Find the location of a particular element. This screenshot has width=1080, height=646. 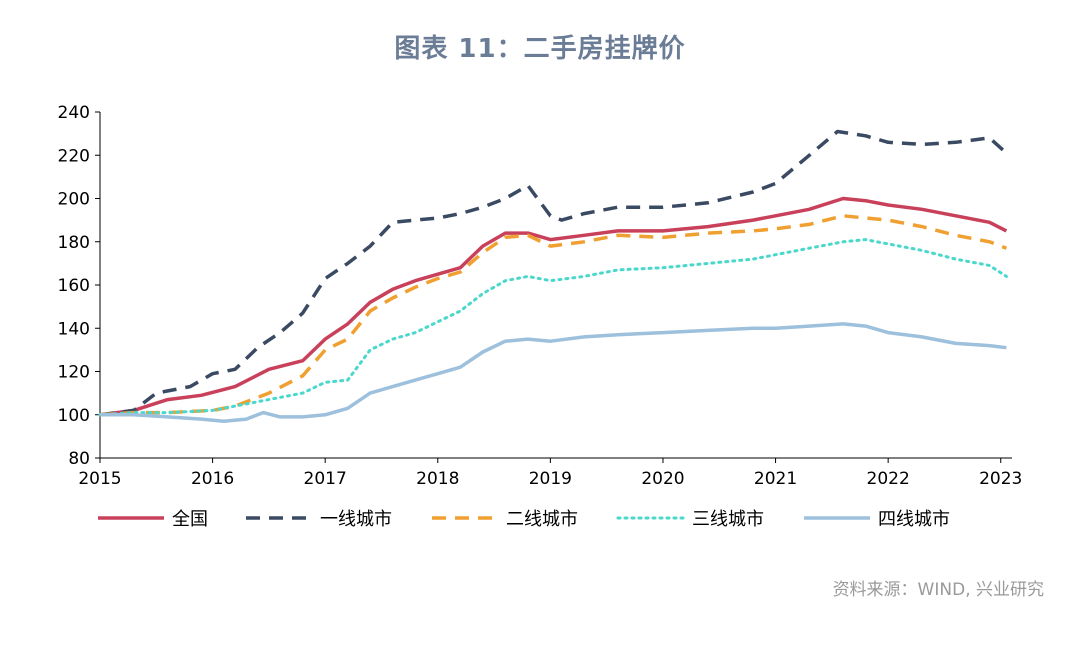

legend-label-3: 二线城市 is located at coordinates (542, 519).